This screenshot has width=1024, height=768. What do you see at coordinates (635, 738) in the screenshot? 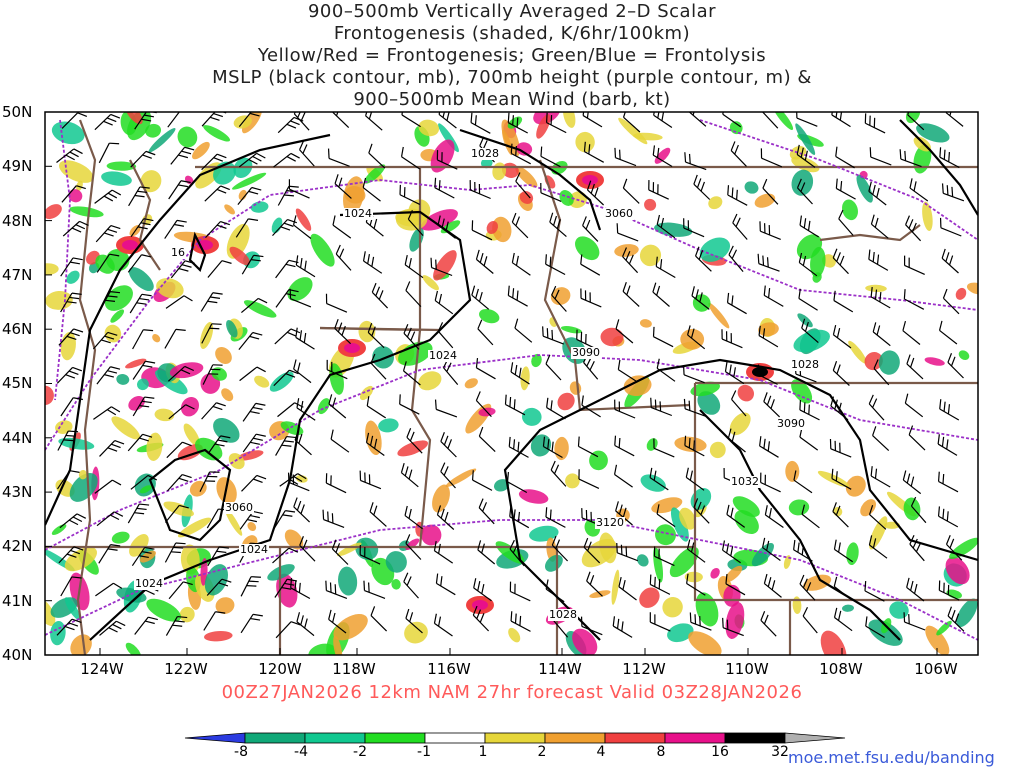
I see `colorbar-cell` at bounding box center [635, 738].